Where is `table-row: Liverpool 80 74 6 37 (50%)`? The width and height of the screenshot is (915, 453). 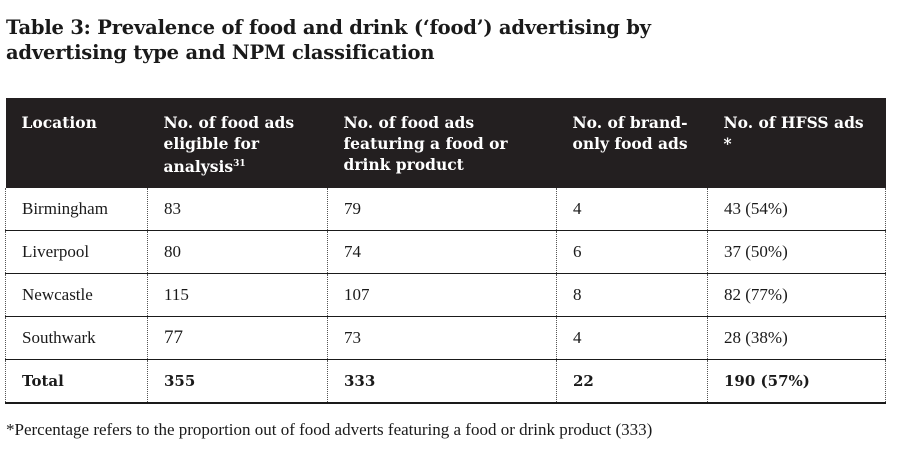 table-row: Liverpool 80 74 6 37 (50%) is located at coordinates (445, 252).